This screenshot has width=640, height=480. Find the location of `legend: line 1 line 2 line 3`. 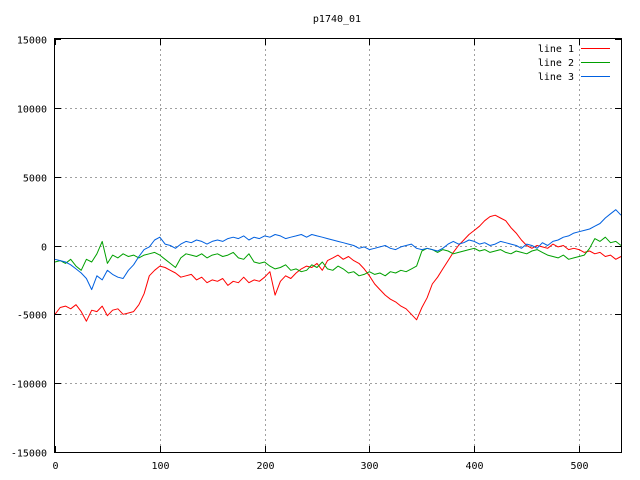

legend: line 1 line 2 line 3 is located at coordinates (574, 63).